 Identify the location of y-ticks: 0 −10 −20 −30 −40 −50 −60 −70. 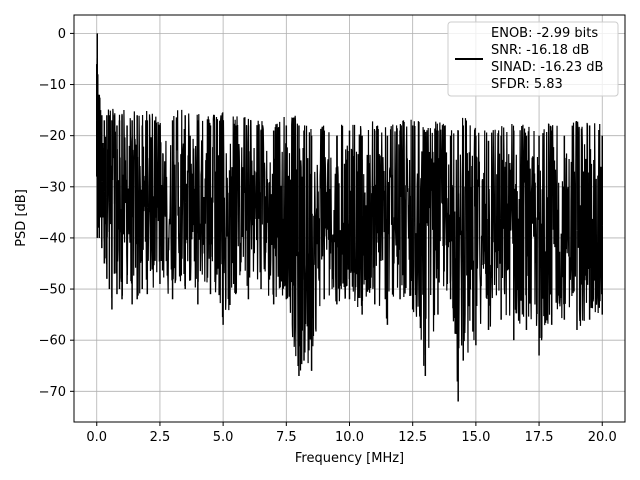
(56, 213).